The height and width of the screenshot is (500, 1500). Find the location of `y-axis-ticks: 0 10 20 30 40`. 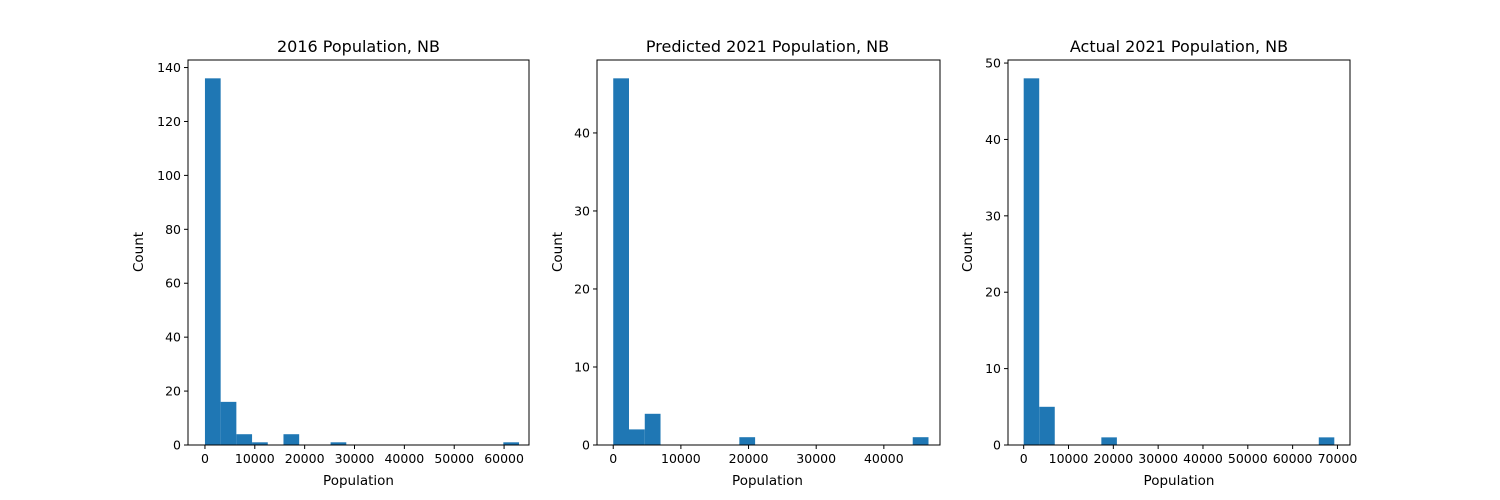

y-axis-ticks: 0 10 20 30 40 is located at coordinates (585, 289).